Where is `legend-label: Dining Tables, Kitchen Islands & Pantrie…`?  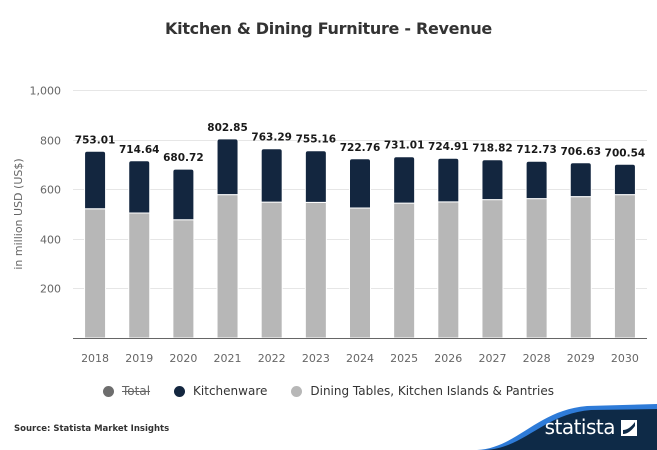 legend-label: Dining Tables, Kitchen Islands & Pantrie… is located at coordinates (432, 391).